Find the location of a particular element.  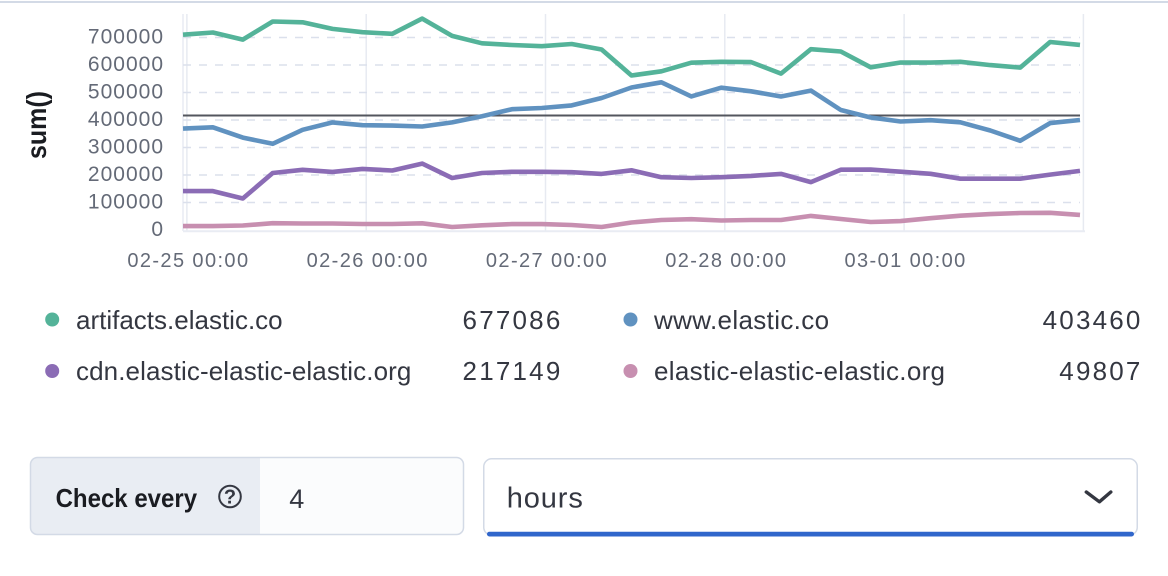

svg-text: 03-01 00:00 is located at coordinates (906, 261).